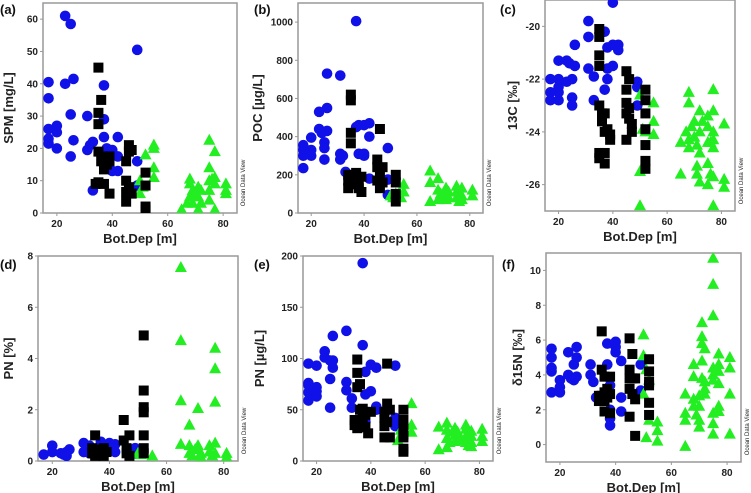 This screenshot has height=493, width=751. Describe the element at coordinates (284, 61) in the screenshot. I see `y-tick-label: 800` at that location.